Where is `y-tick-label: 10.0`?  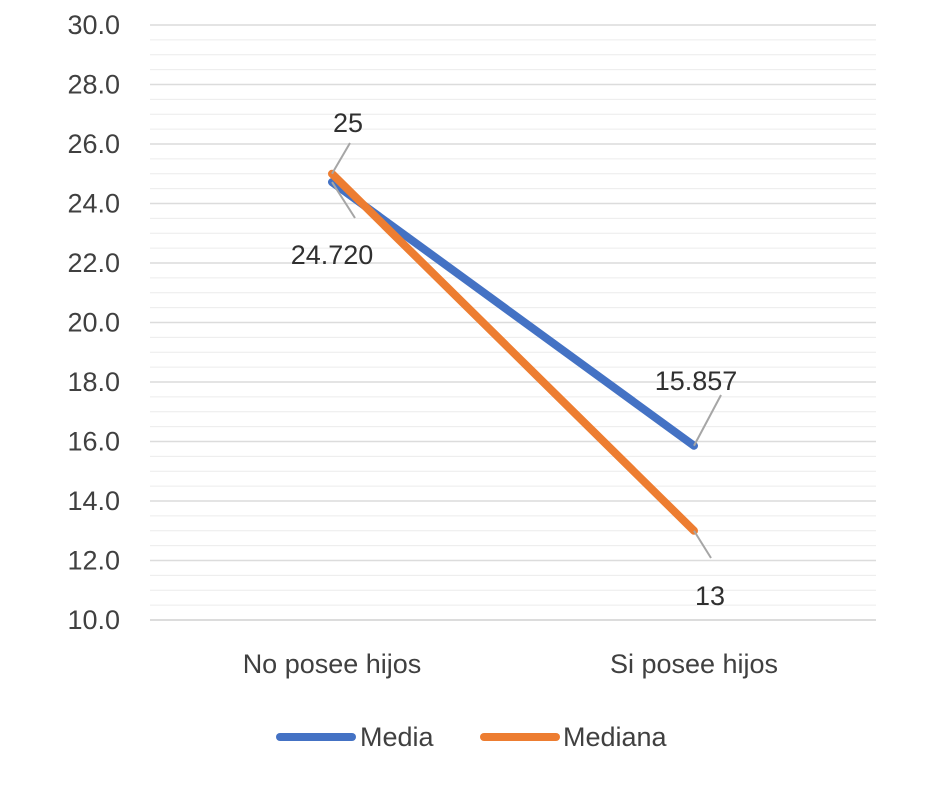 y-tick-label: 10.0 is located at coordinates (93, 620).